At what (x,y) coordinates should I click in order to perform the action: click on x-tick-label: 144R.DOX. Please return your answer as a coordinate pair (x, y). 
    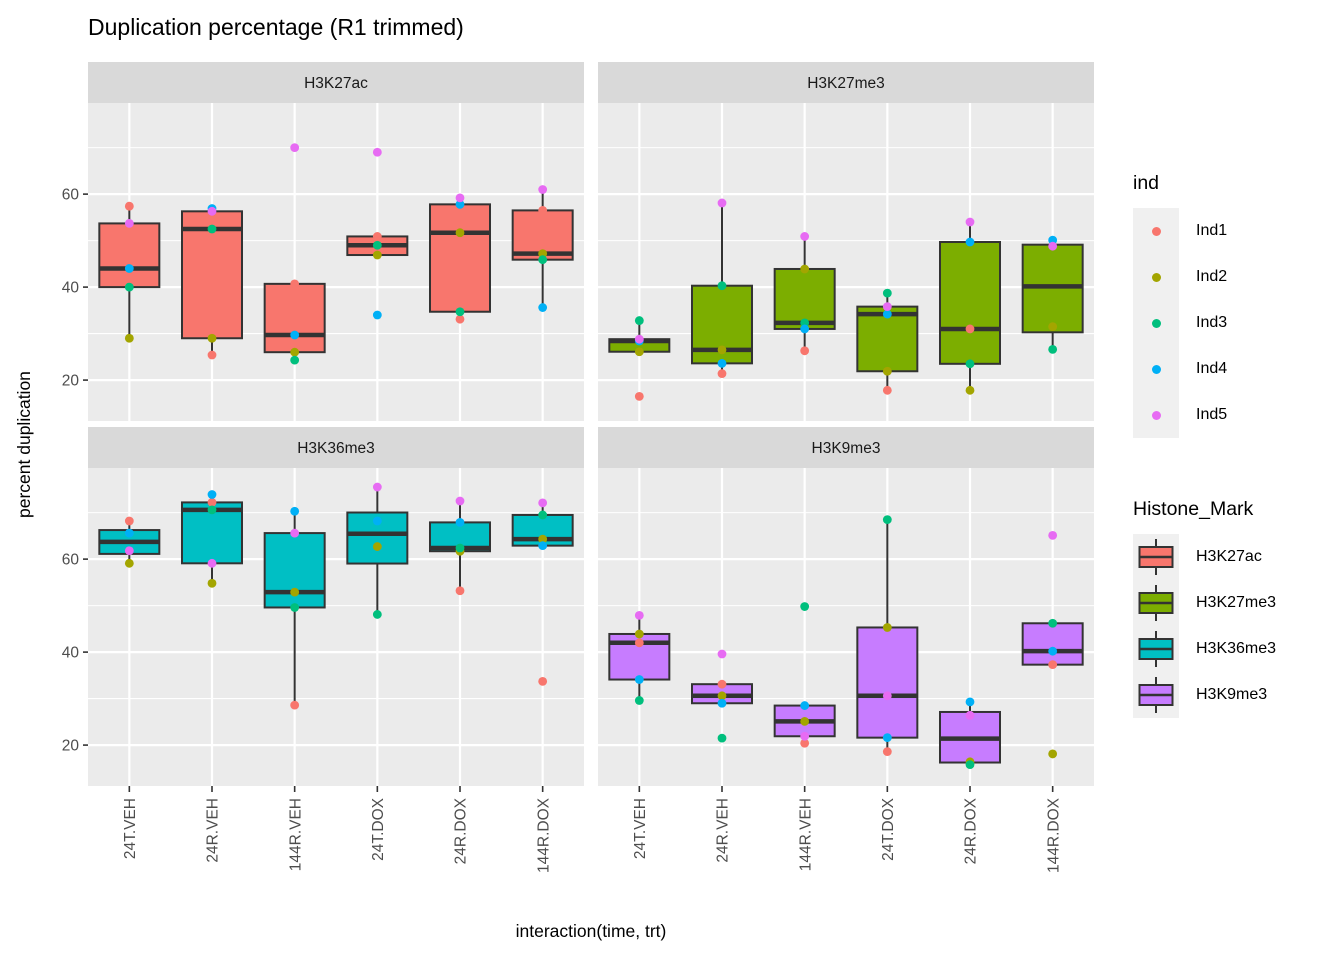
    Looking at the image, I should click on (543, 835).